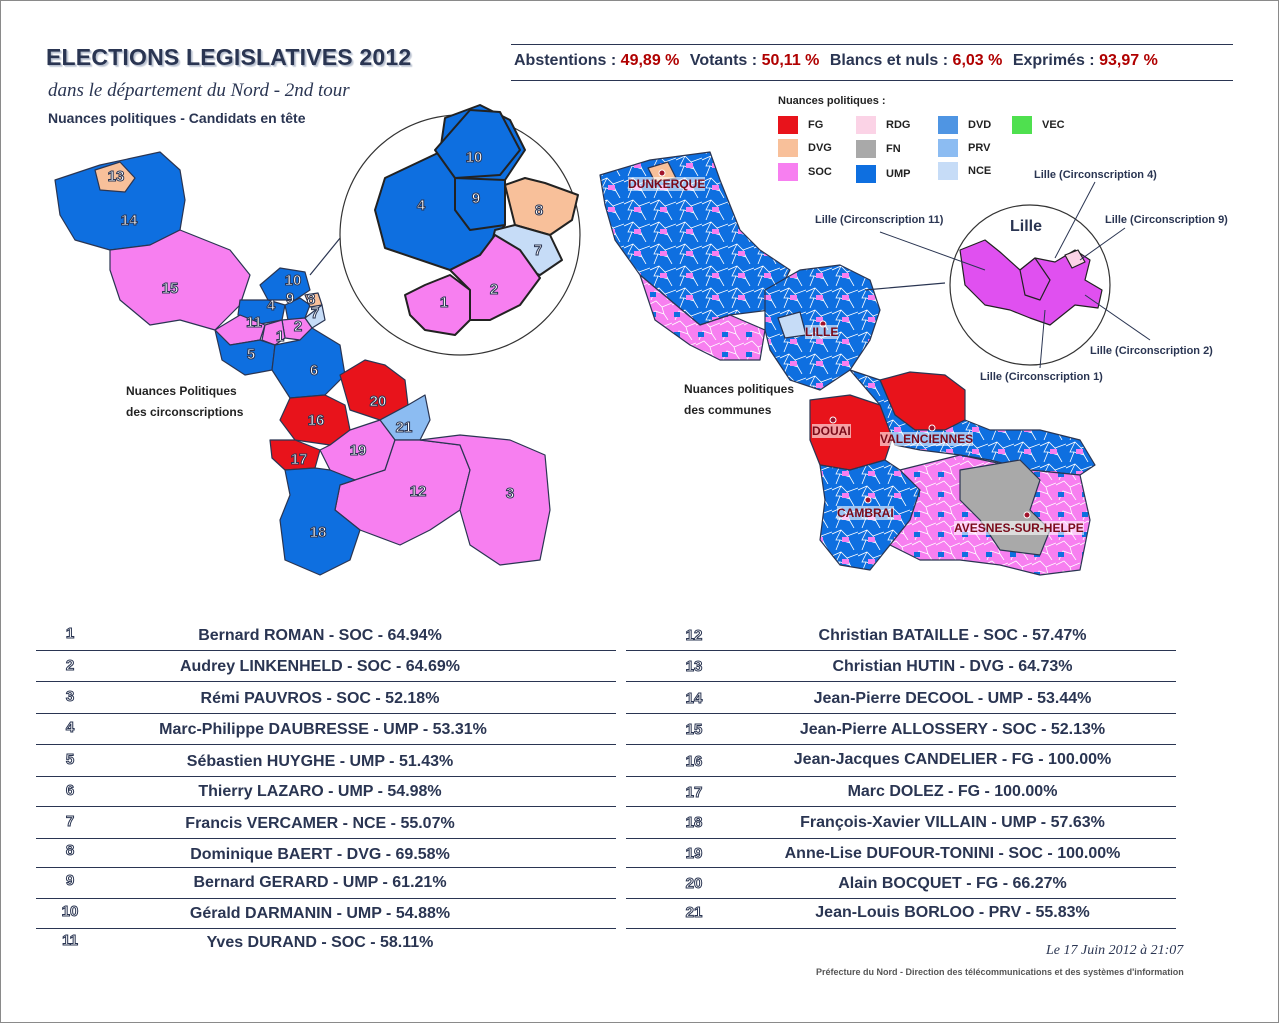  I want to click on map-label-2: 2, so click(298, 327).